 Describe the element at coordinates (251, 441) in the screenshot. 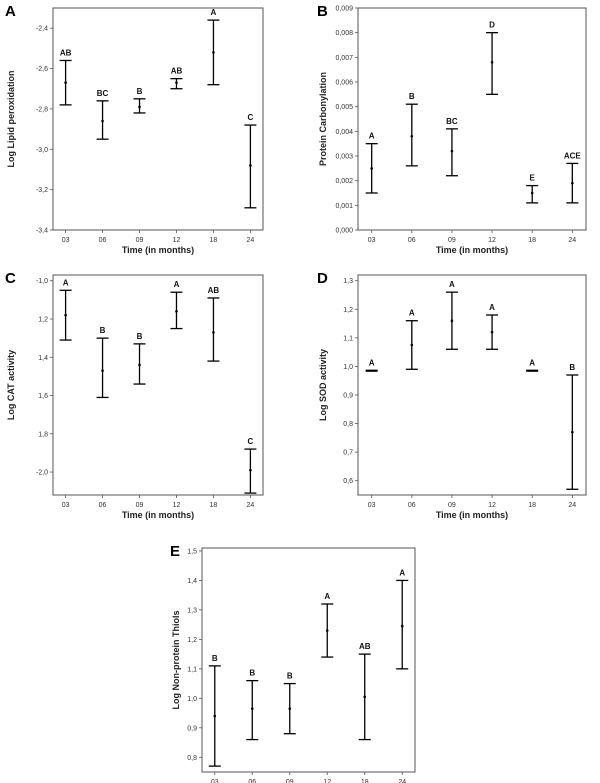

I see `group-letter: C` at that location.